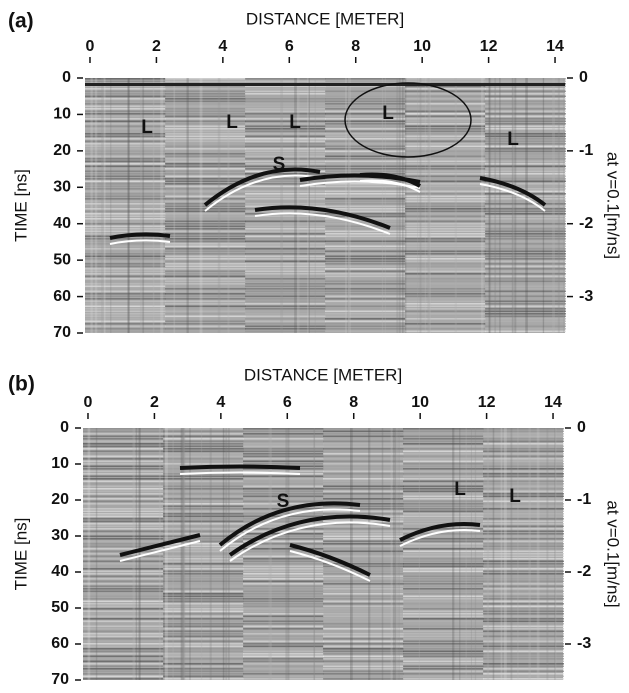  What do you see at coordinates (613, 553) in the screenshot?
I see `y2-axis-title: at v=0.1[m/ns]` at bounding box center [613, 553].